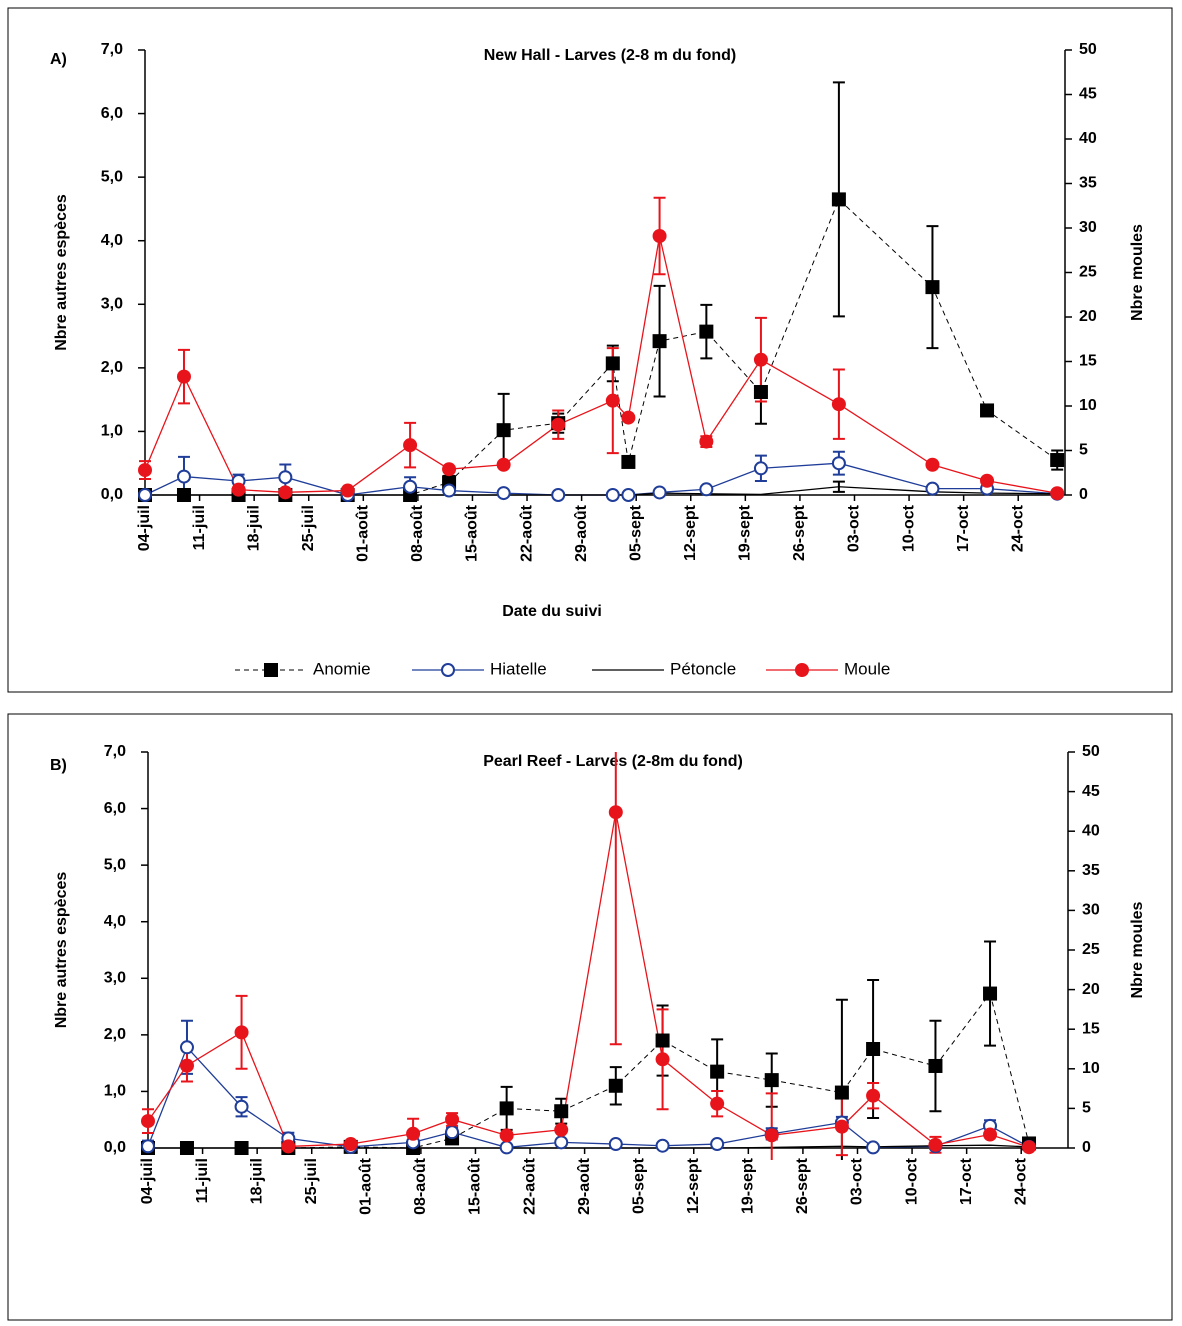  I want to click on x-tick-label: 19-sept, so click(745, 532).